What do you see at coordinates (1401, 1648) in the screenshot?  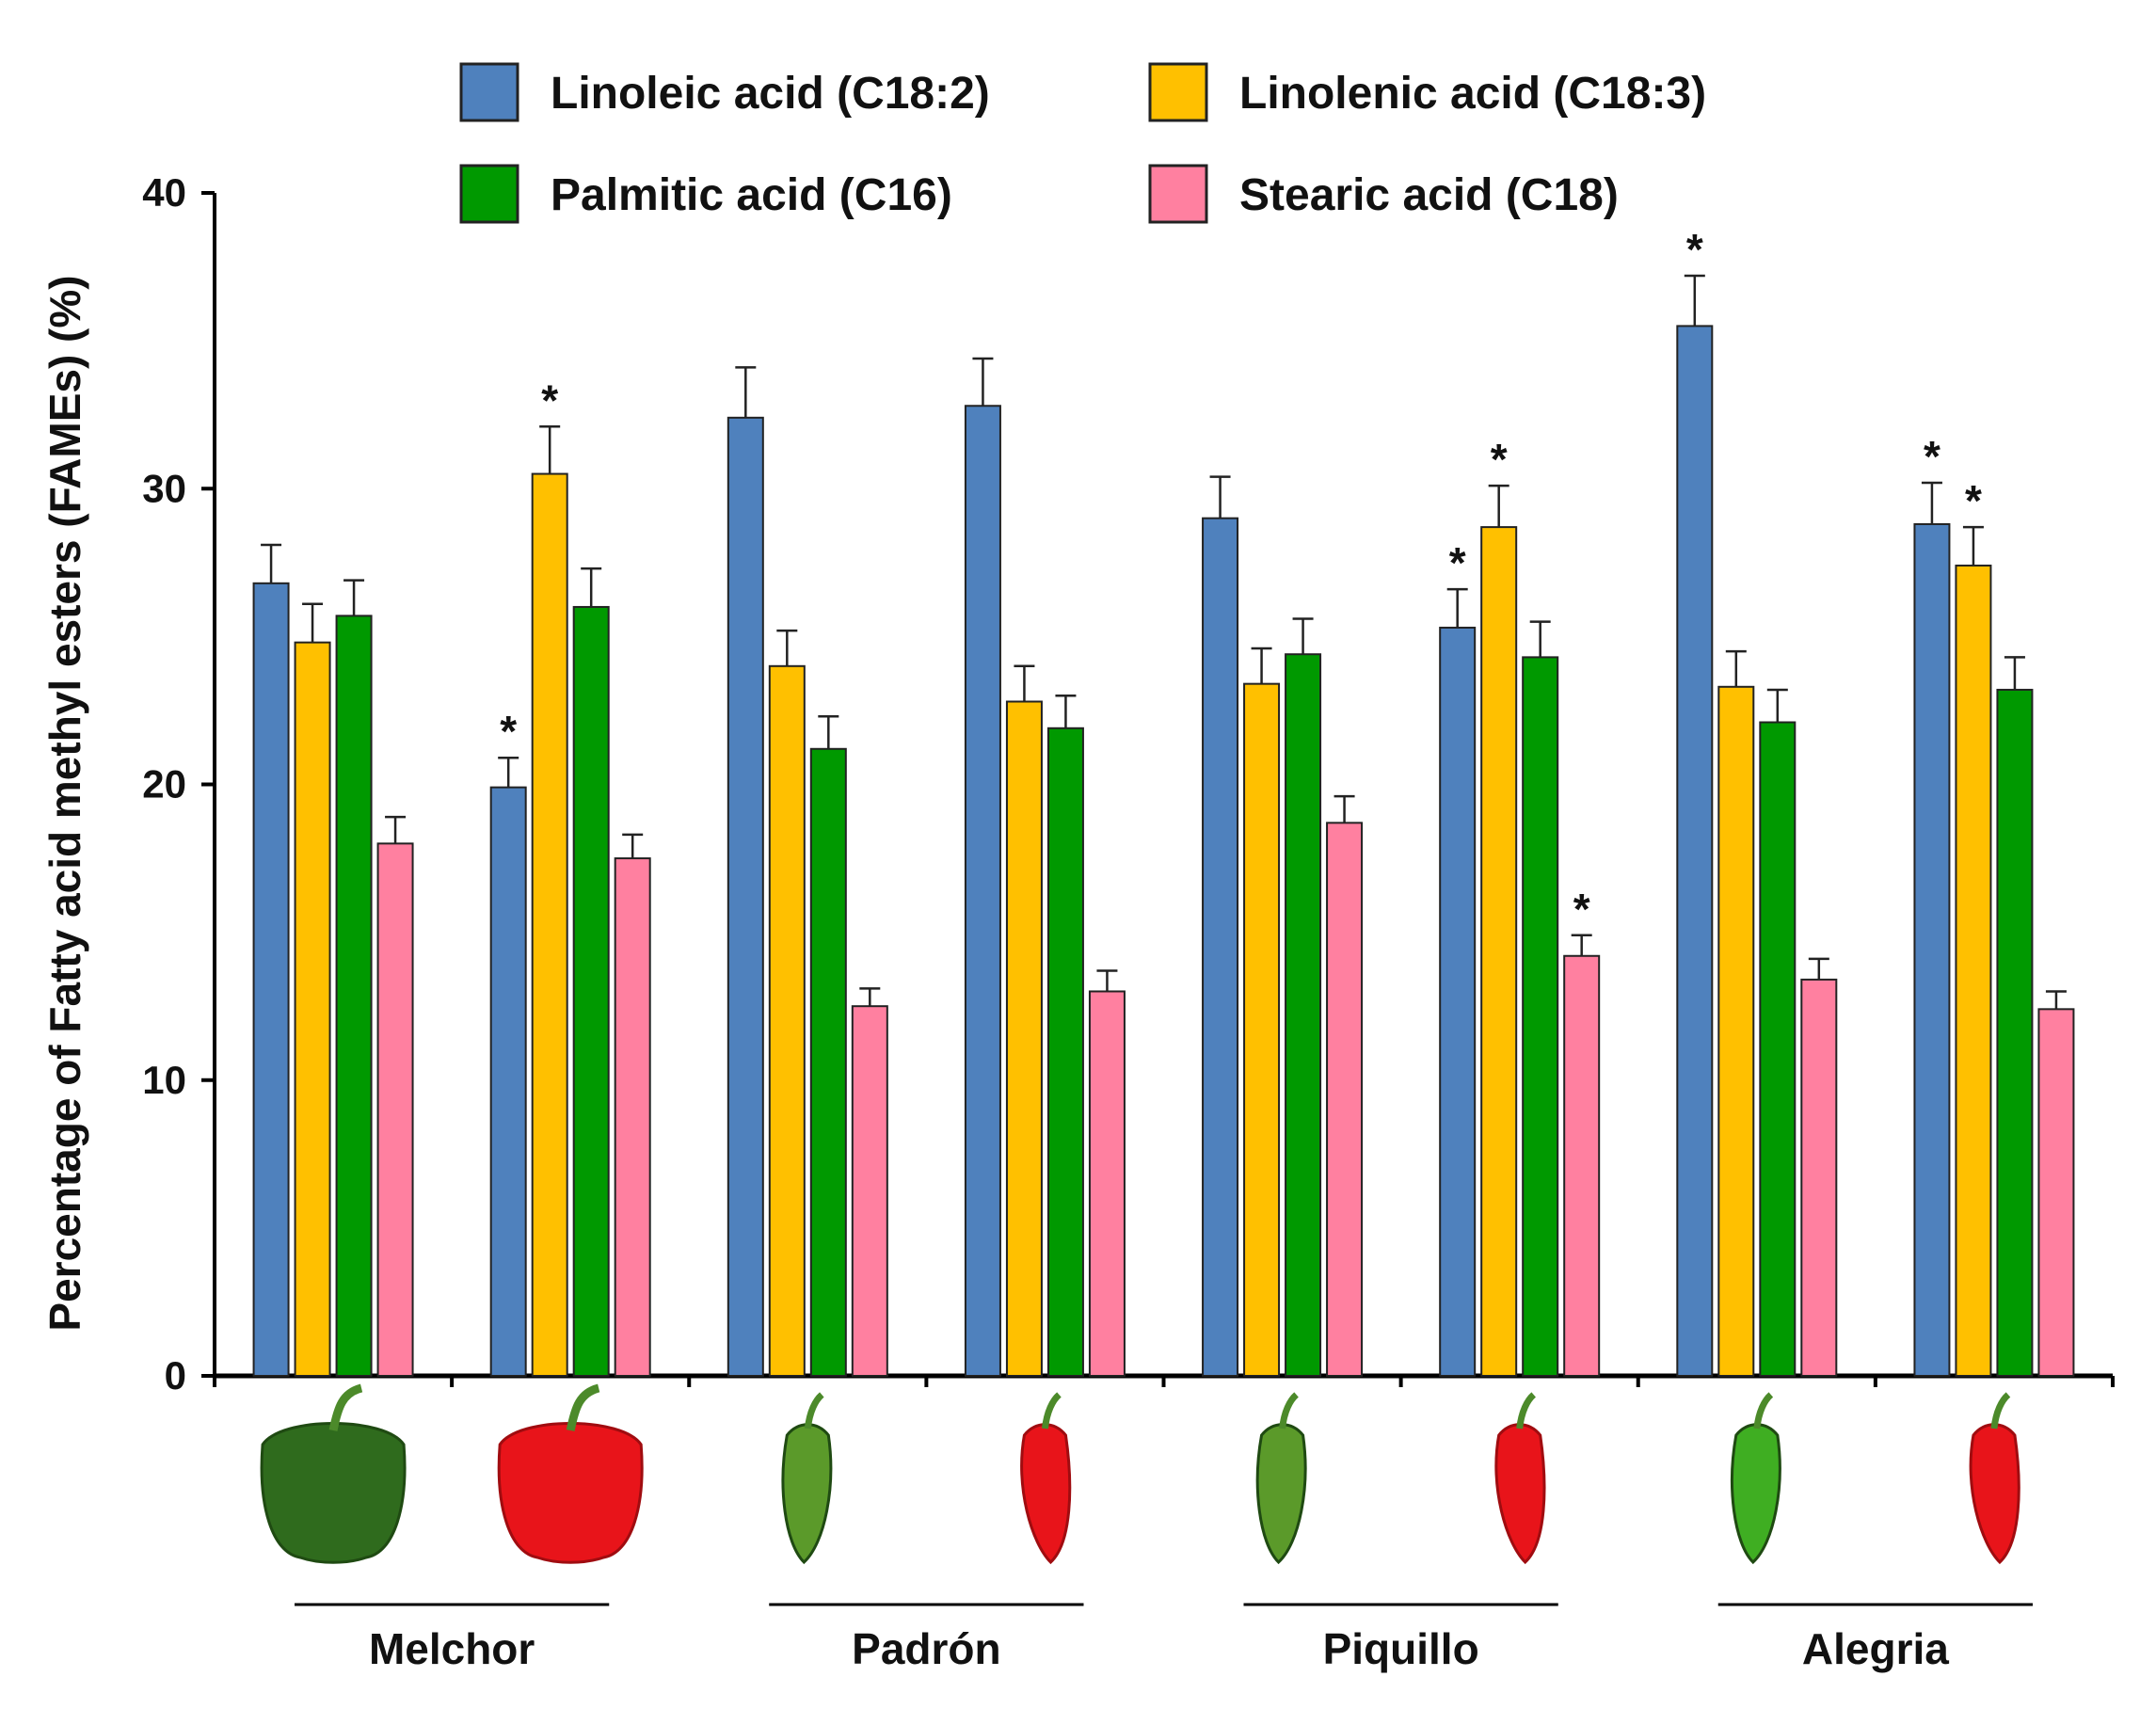 I see `group-label-piquillo: Piquillo` at bounding box center [1401, 1648].